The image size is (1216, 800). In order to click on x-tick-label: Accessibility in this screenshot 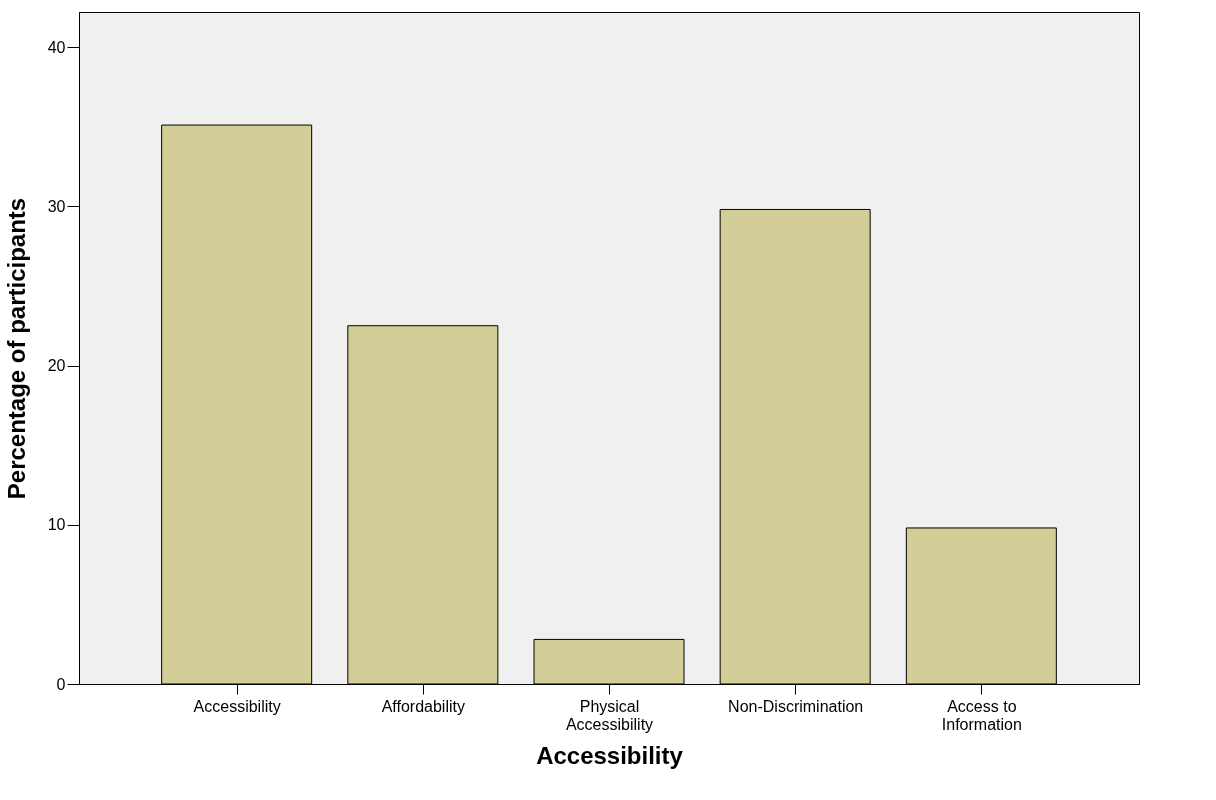, I will do `click(237, 706)`.